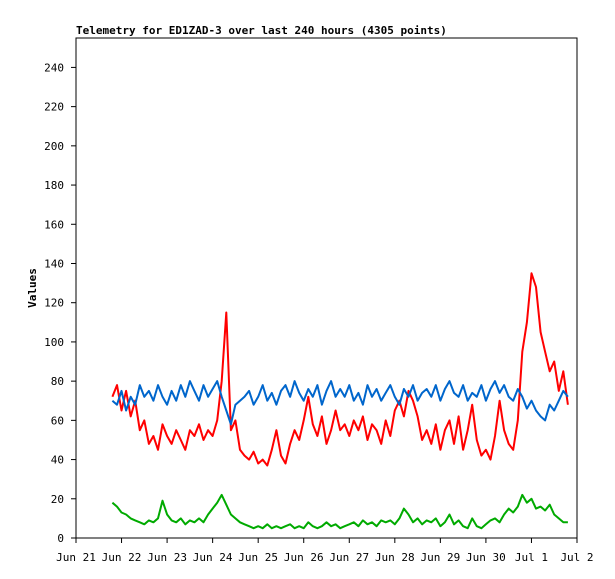 This screenshot has height=579, width=615. I want to click on y-tick-label: 0, so click(60, 538).